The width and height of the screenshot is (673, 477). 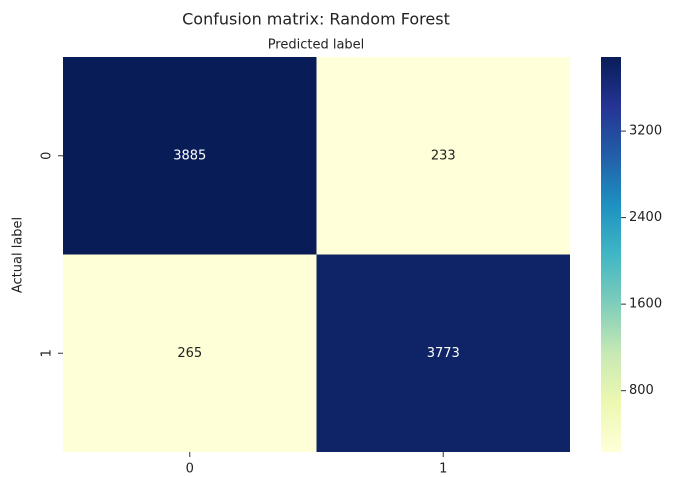 What do you see at coordinates (18, 255) in the screenshot?
I see `y-axis-label: Actual label` at bounding box center [18, 255].